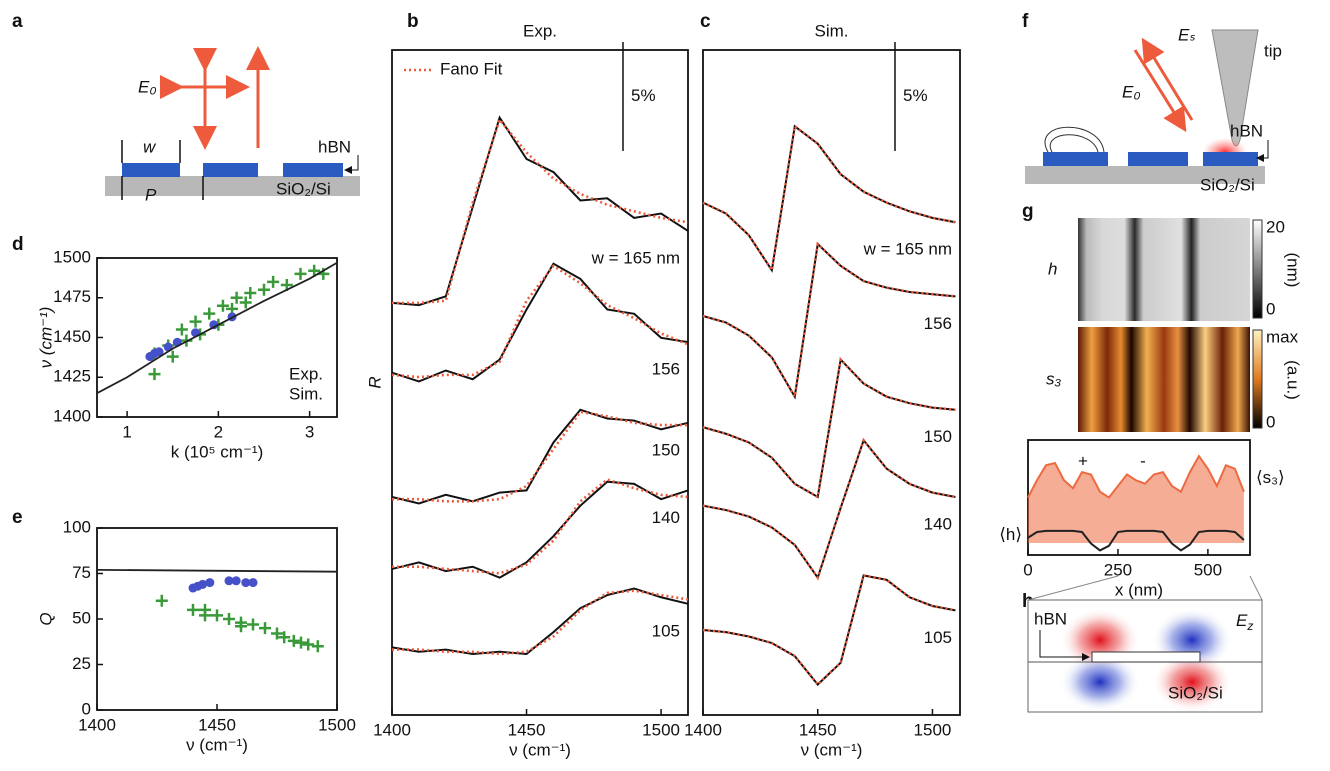 The image size is (1330, 771). I want to click on panel-label: e, so click(17, 517).